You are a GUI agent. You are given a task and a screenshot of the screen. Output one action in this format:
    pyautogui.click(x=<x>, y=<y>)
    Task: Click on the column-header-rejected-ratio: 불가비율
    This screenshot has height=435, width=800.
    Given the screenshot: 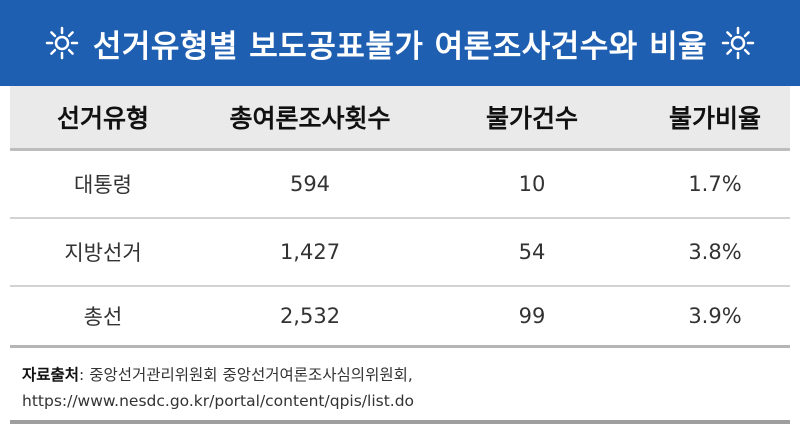 What is the action you would take?
    pyautogui.click(x=714, y=118)
    